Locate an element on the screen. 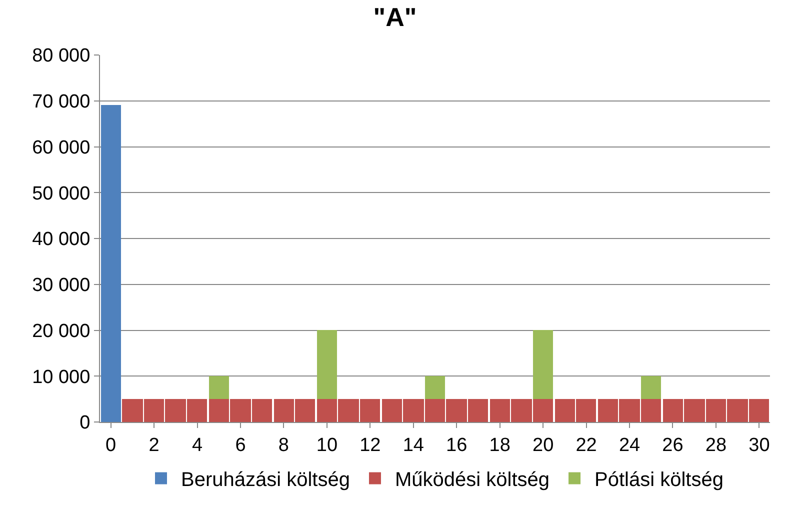 The width and height of the screenshot is (790, 510). x-tick-label: 30 is located at coordinates (759, 445).